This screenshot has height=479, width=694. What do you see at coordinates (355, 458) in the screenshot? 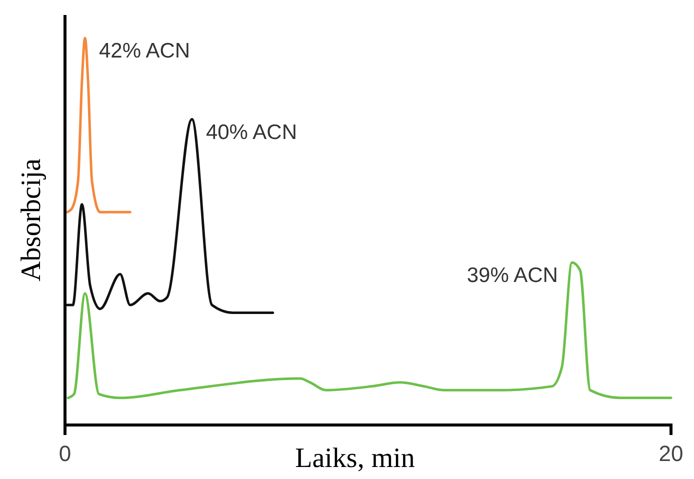
I see `x-axis-title: Laiks, min` at bounding box center [355, 458].